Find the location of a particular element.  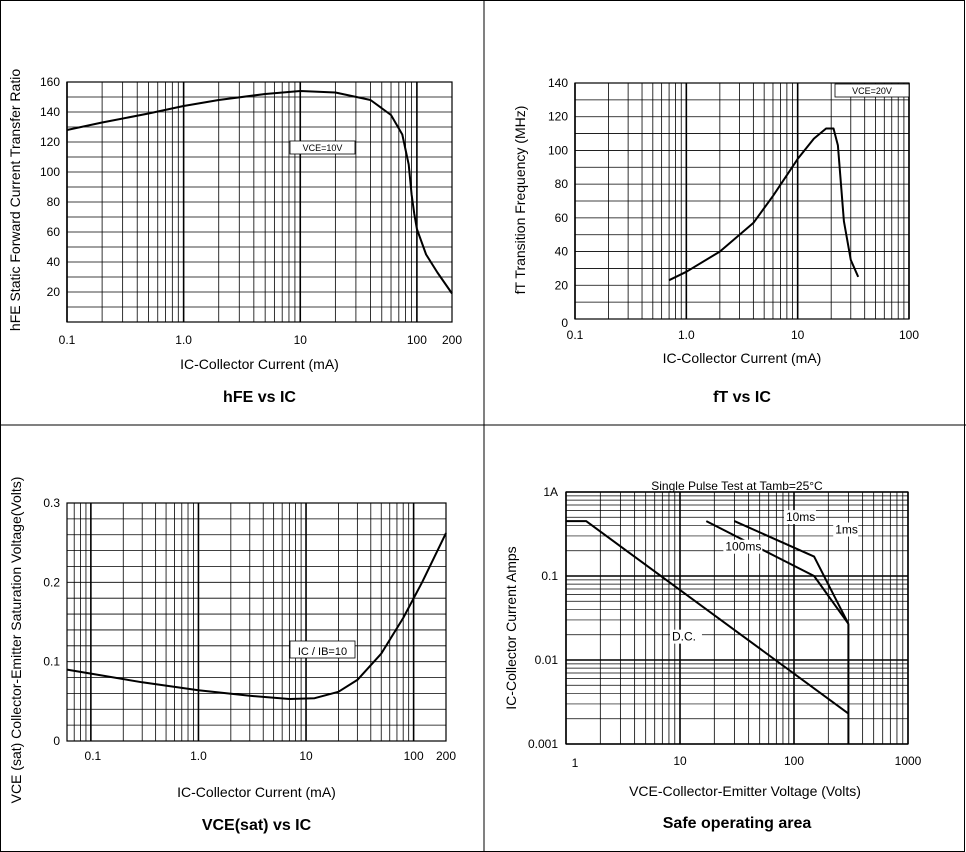

x-tick-label: 1 is located at coordinates (575, 763).